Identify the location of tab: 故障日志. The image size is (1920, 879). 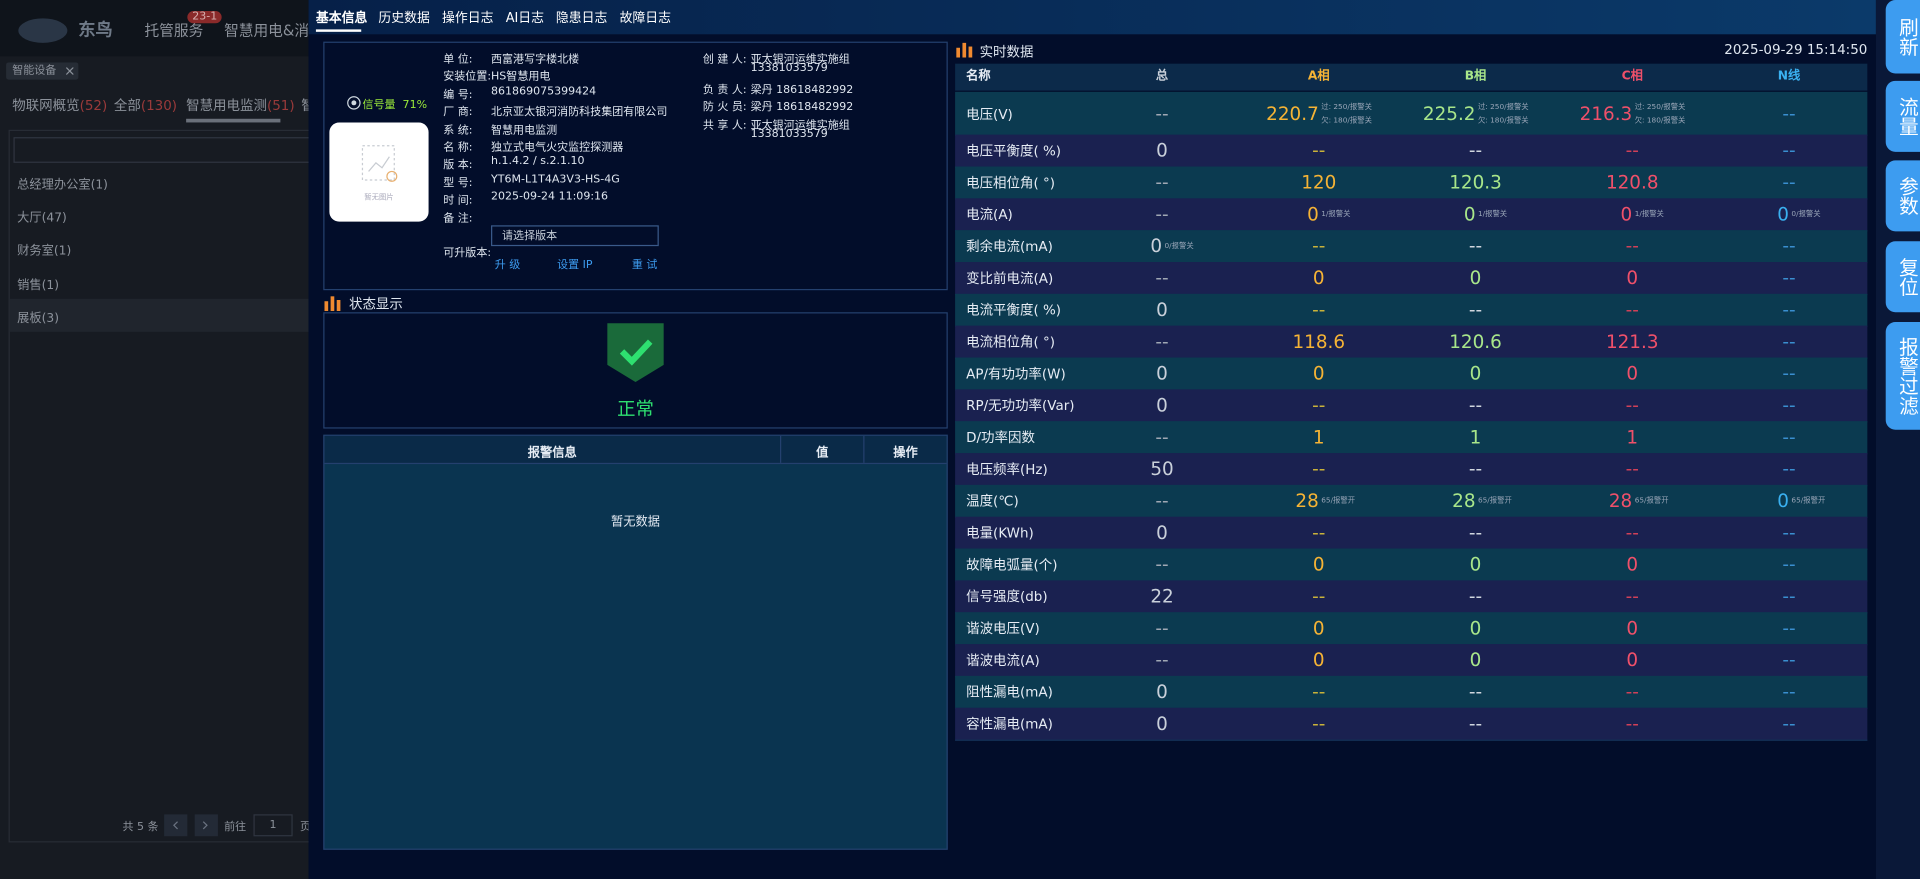
(645, 18).